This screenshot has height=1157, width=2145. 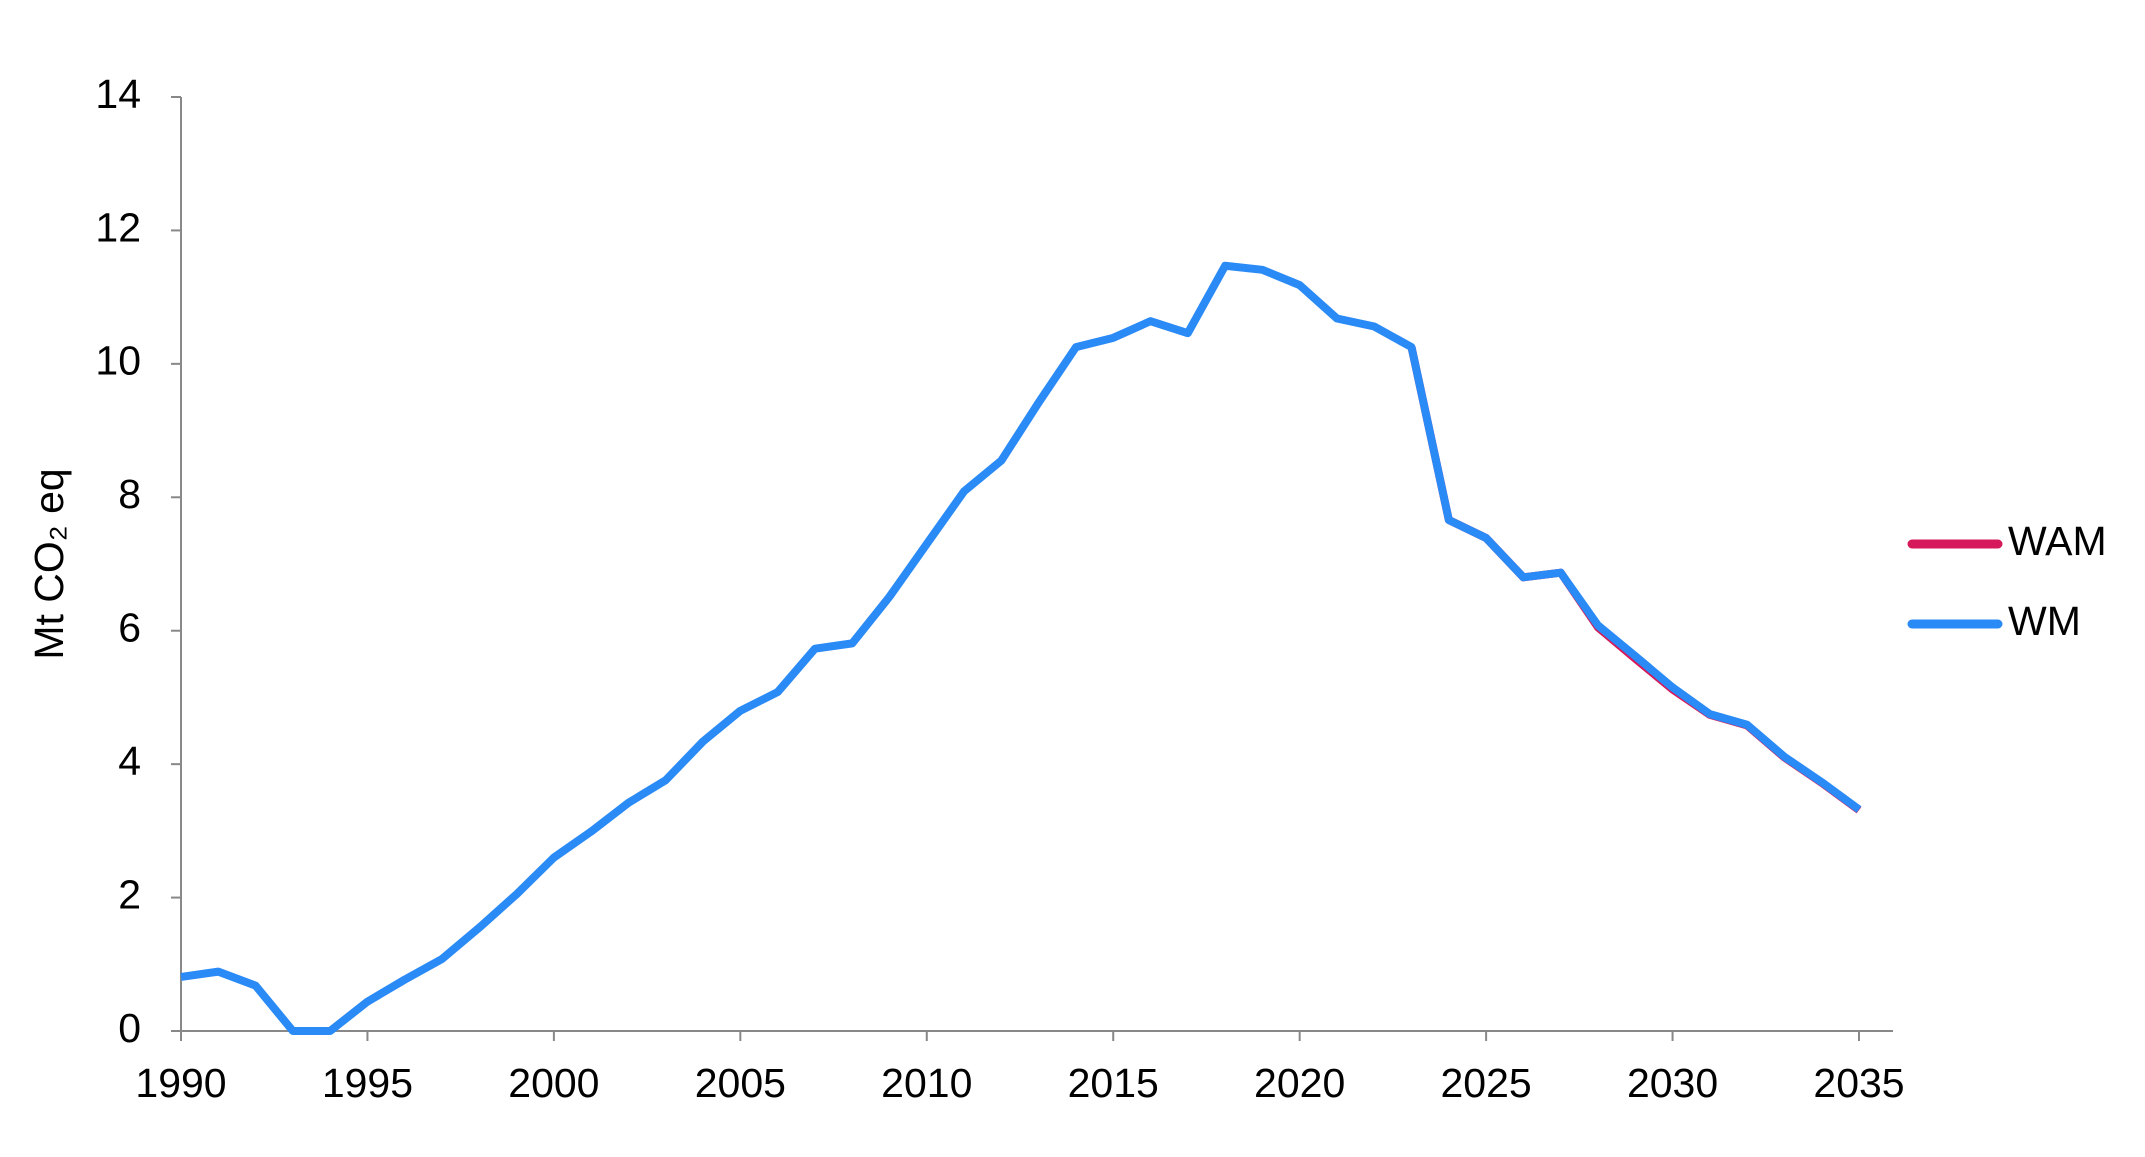 What do you see at coordinates (1299, 1083) in the screenshot?
I see `x-tick-label: 2020` at bounding box center [1299, 1083].